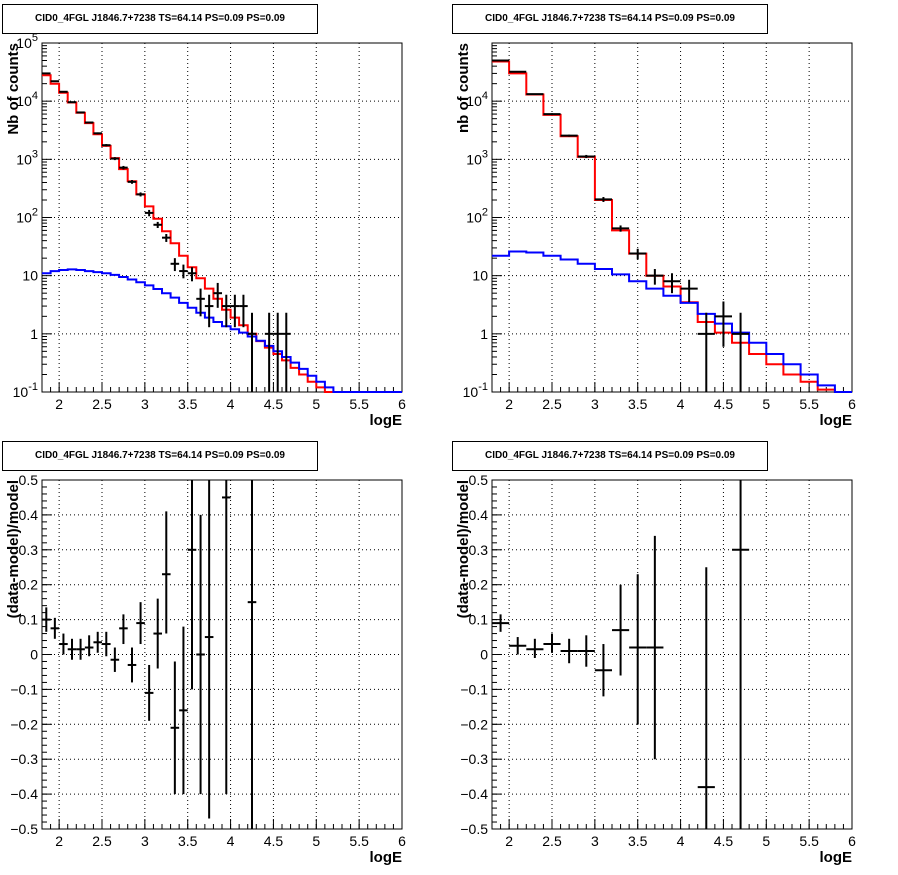  Describe the element at coordinates (479, 550) in the screenshot. I see `y-tick-label: 0.3` at that location.